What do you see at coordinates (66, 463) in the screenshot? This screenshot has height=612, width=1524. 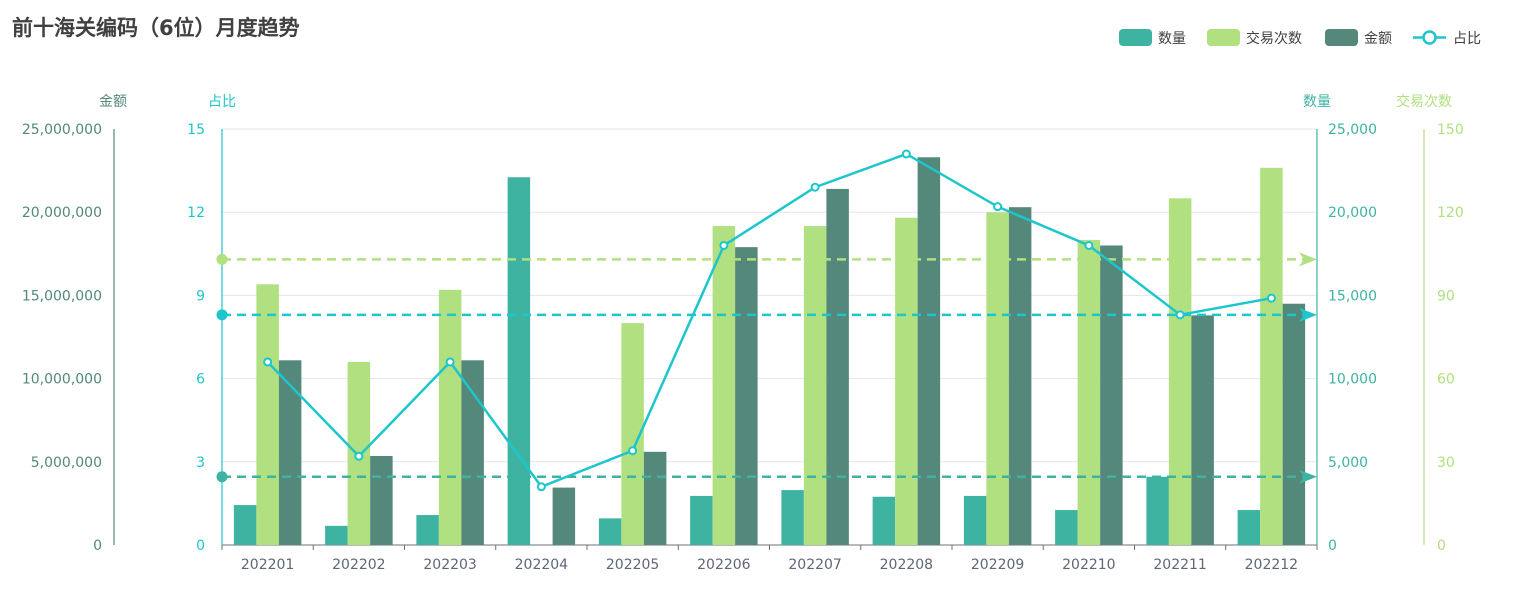 I see `amount-tick-label: 5,000,000` at bounding box center [66, 463].